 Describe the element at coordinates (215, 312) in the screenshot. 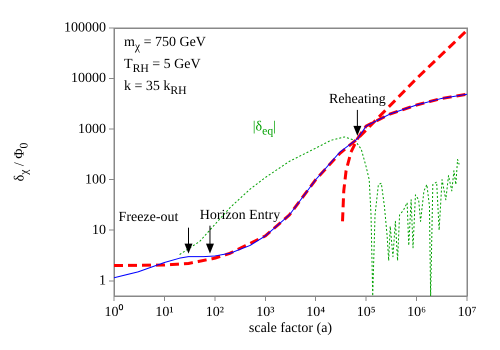

I see `x-tick-label: 10²` at that location.